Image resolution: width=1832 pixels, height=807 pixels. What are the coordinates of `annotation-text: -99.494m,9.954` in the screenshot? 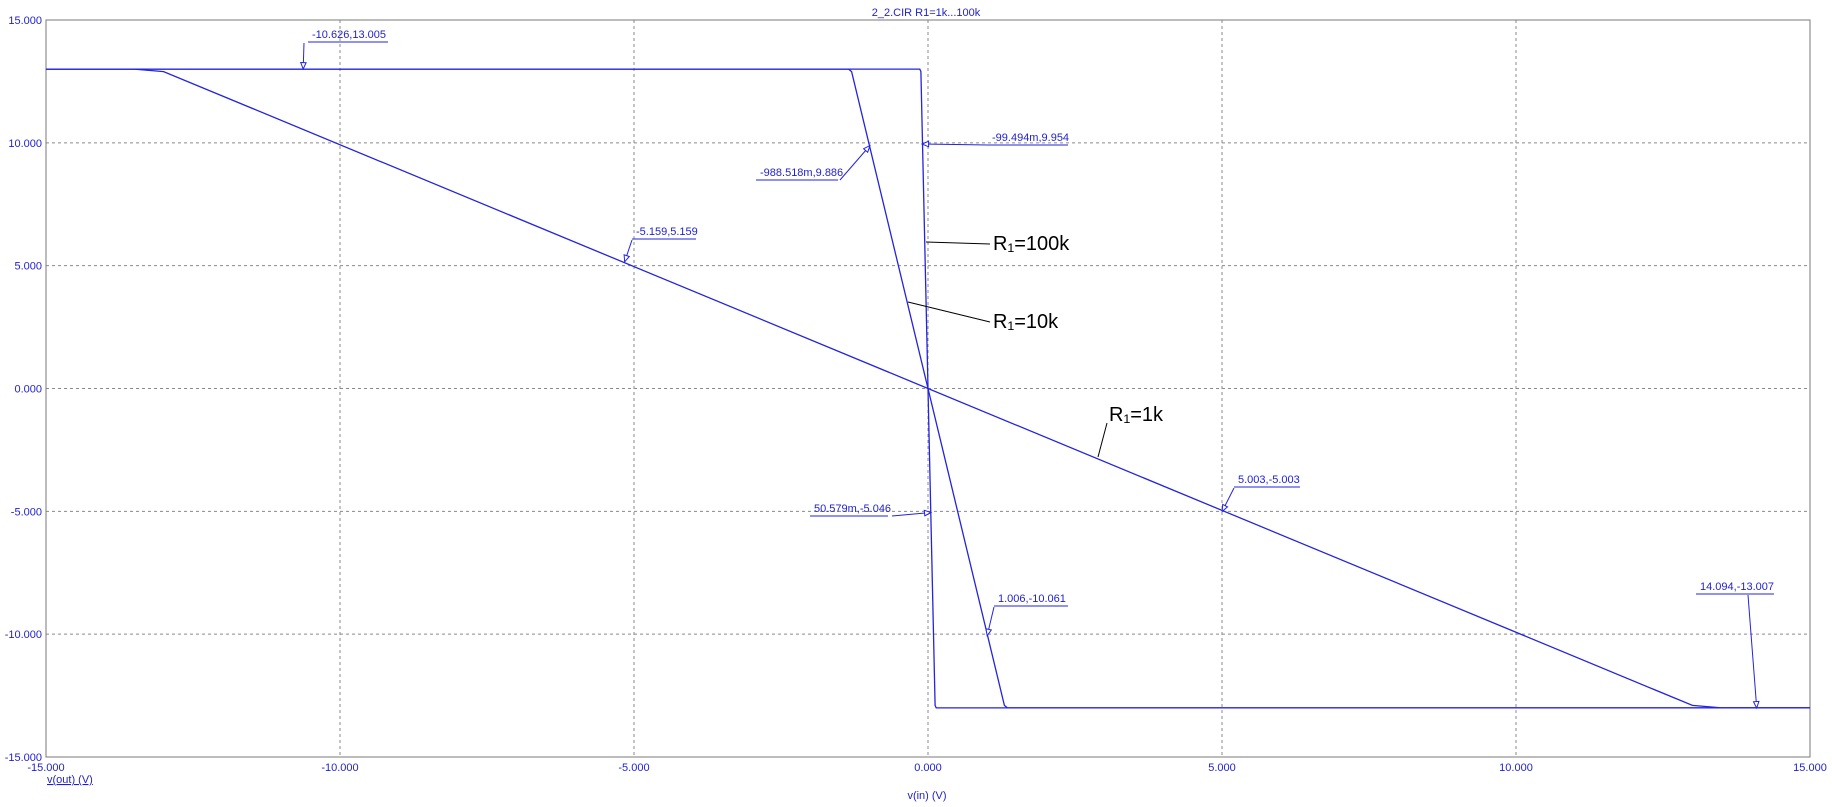 It's located at (1030, 138).